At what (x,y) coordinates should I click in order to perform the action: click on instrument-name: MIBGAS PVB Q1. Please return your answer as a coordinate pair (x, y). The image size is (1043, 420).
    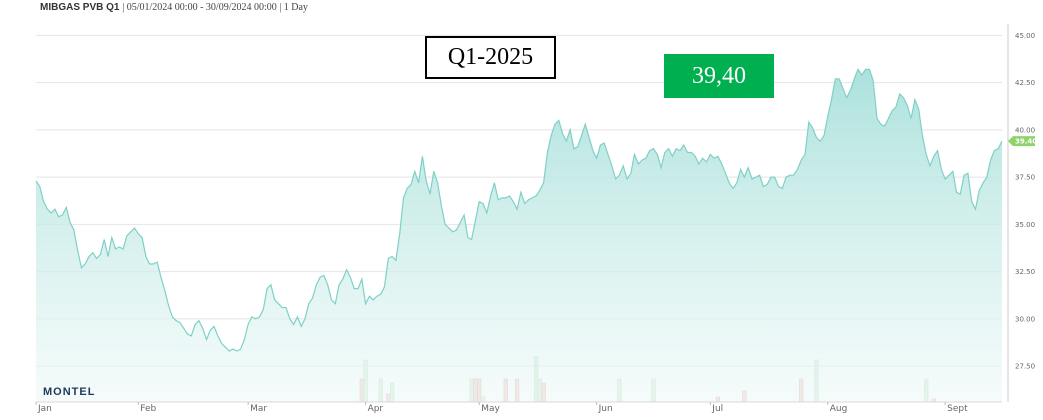
    Looking at the image, I should click on (80, 7).